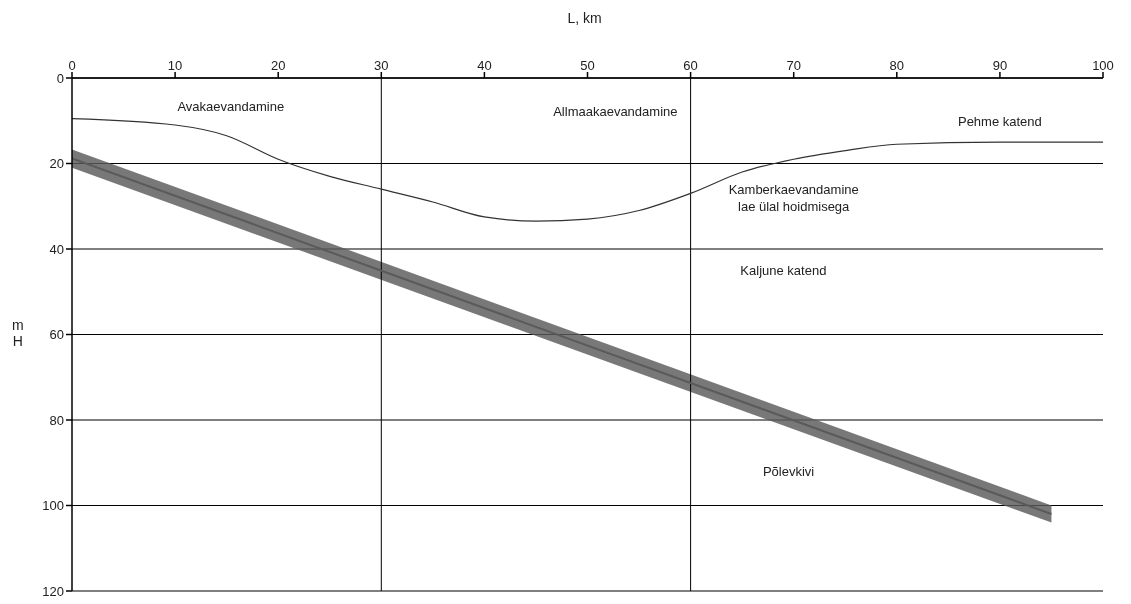 The image size is (1131, 604). Describe the element at coordinates (53, 591) in the screenshot. I see `y-tick-label: 120` at that location.